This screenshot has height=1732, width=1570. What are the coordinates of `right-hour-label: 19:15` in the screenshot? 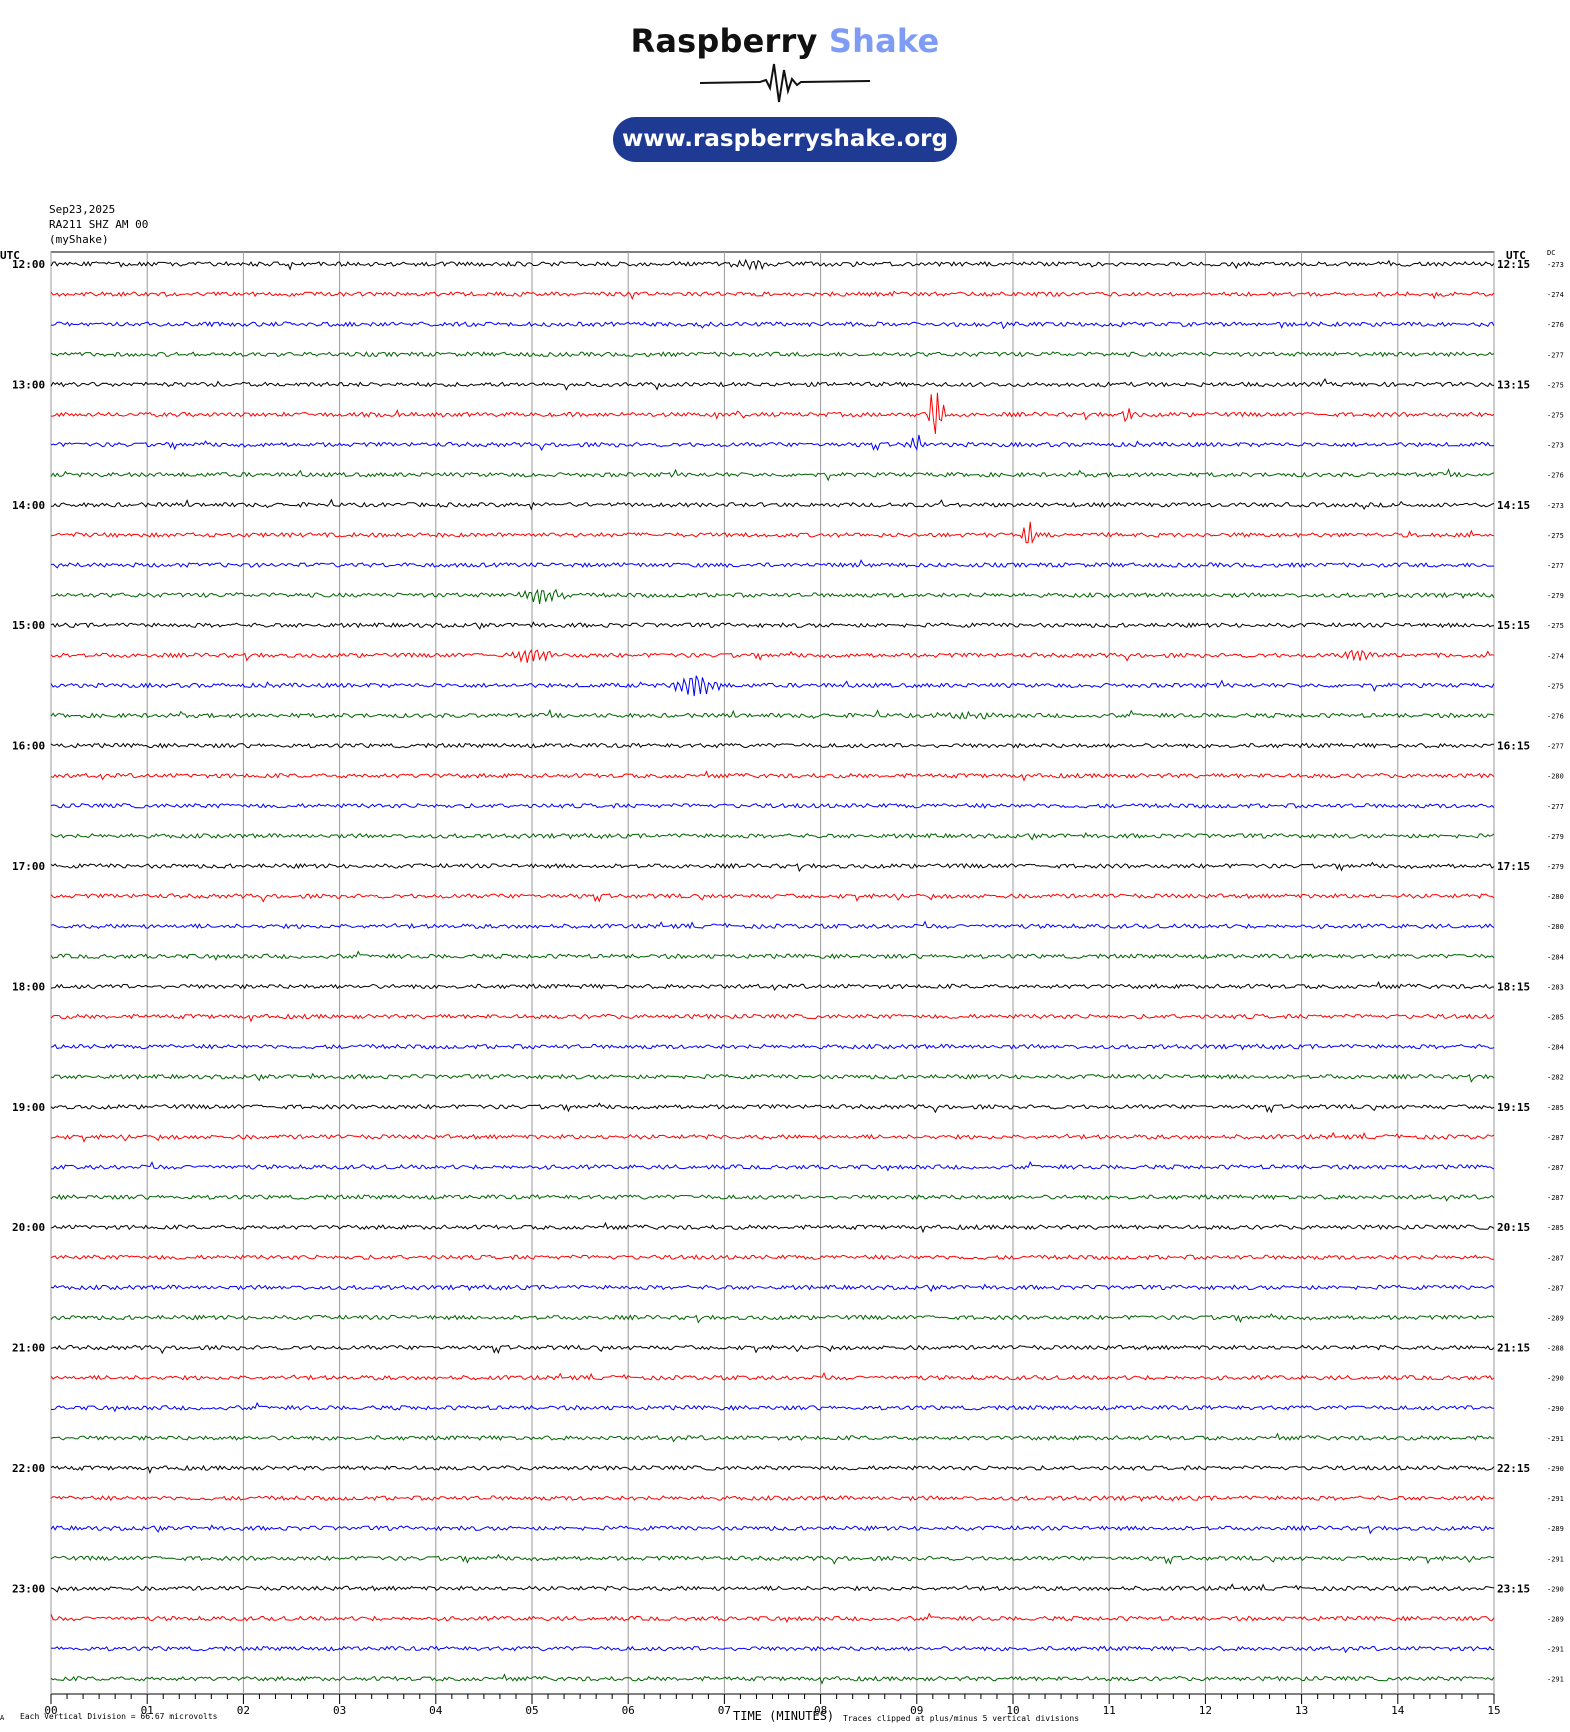 It's located at (1513, 1107).